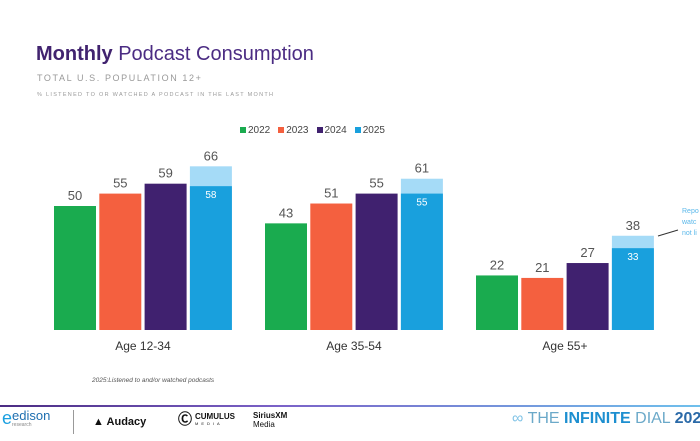 The height and width of the screenshot is (441, 700). Describe the element at coordinates (335, 130) in the screenshot. I see `legend-label: 2024` at that location.